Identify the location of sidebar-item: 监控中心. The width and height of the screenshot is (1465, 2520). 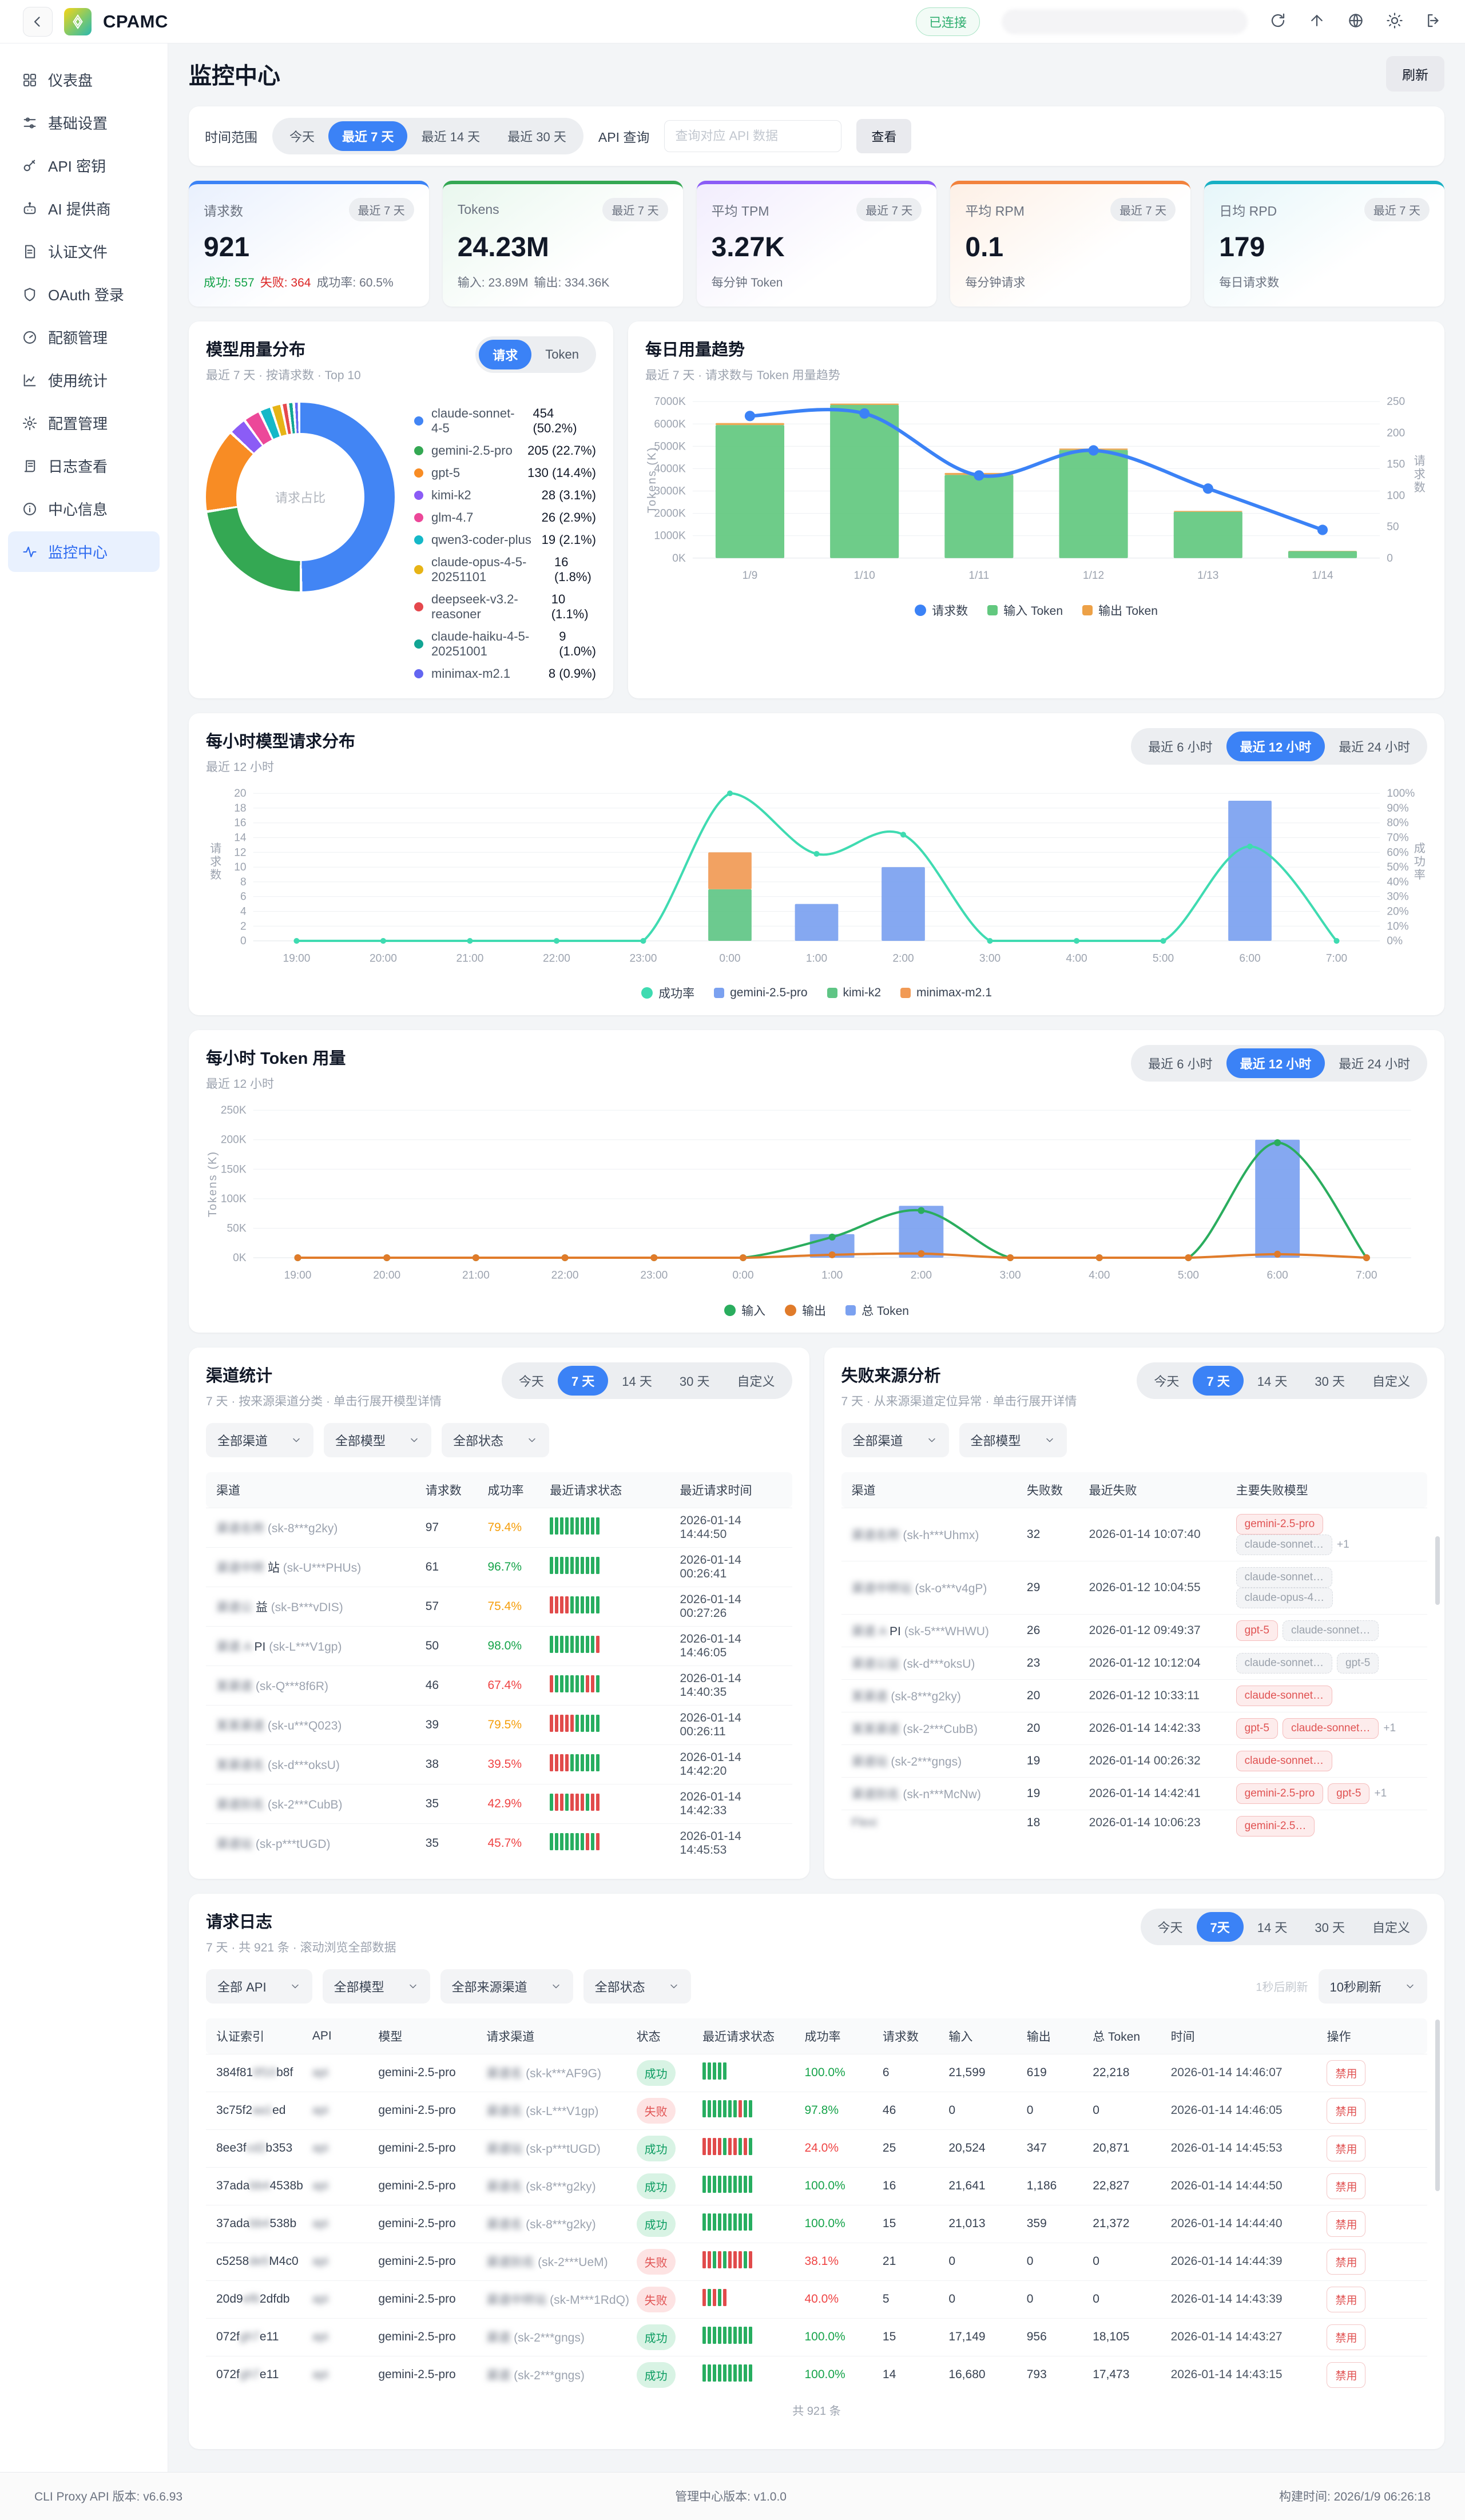
(84, 551).